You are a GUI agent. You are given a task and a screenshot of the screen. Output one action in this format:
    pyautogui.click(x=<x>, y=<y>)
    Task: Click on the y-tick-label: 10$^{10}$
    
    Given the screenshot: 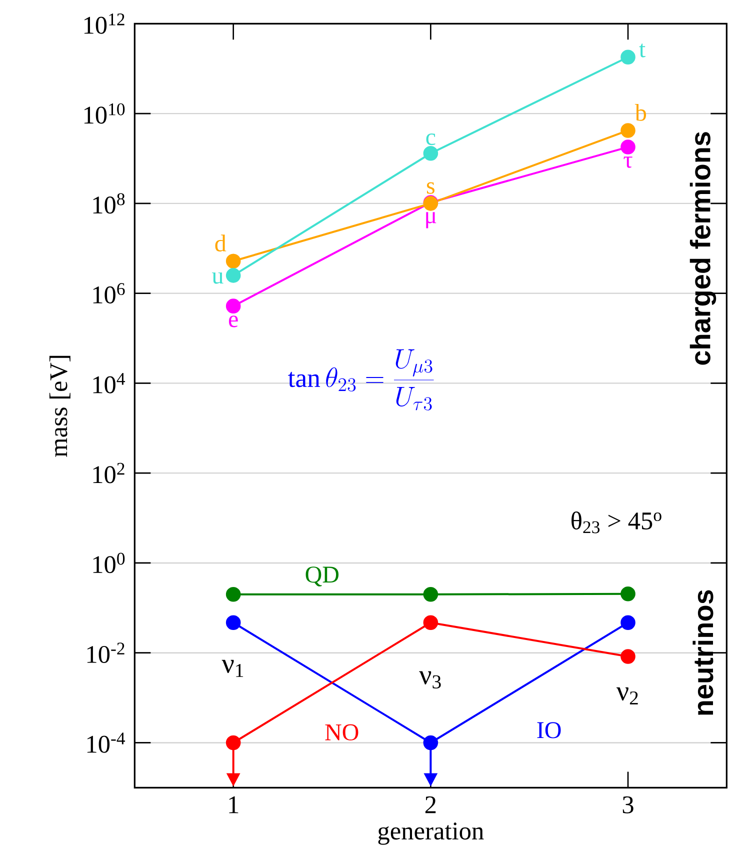 What is the action you would take?
    pyautogui.click(x=104, y=113)
    